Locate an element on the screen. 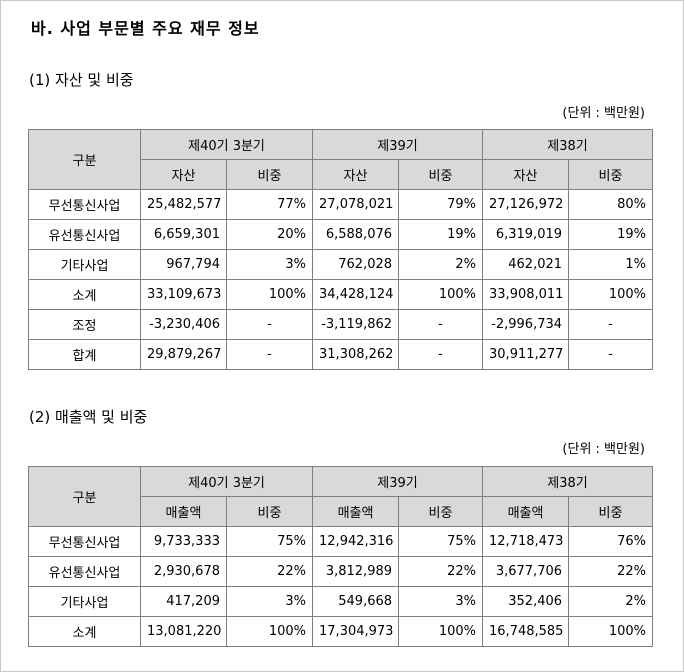  sales-value: 9,733,333 is located at coordinates (183, 541).